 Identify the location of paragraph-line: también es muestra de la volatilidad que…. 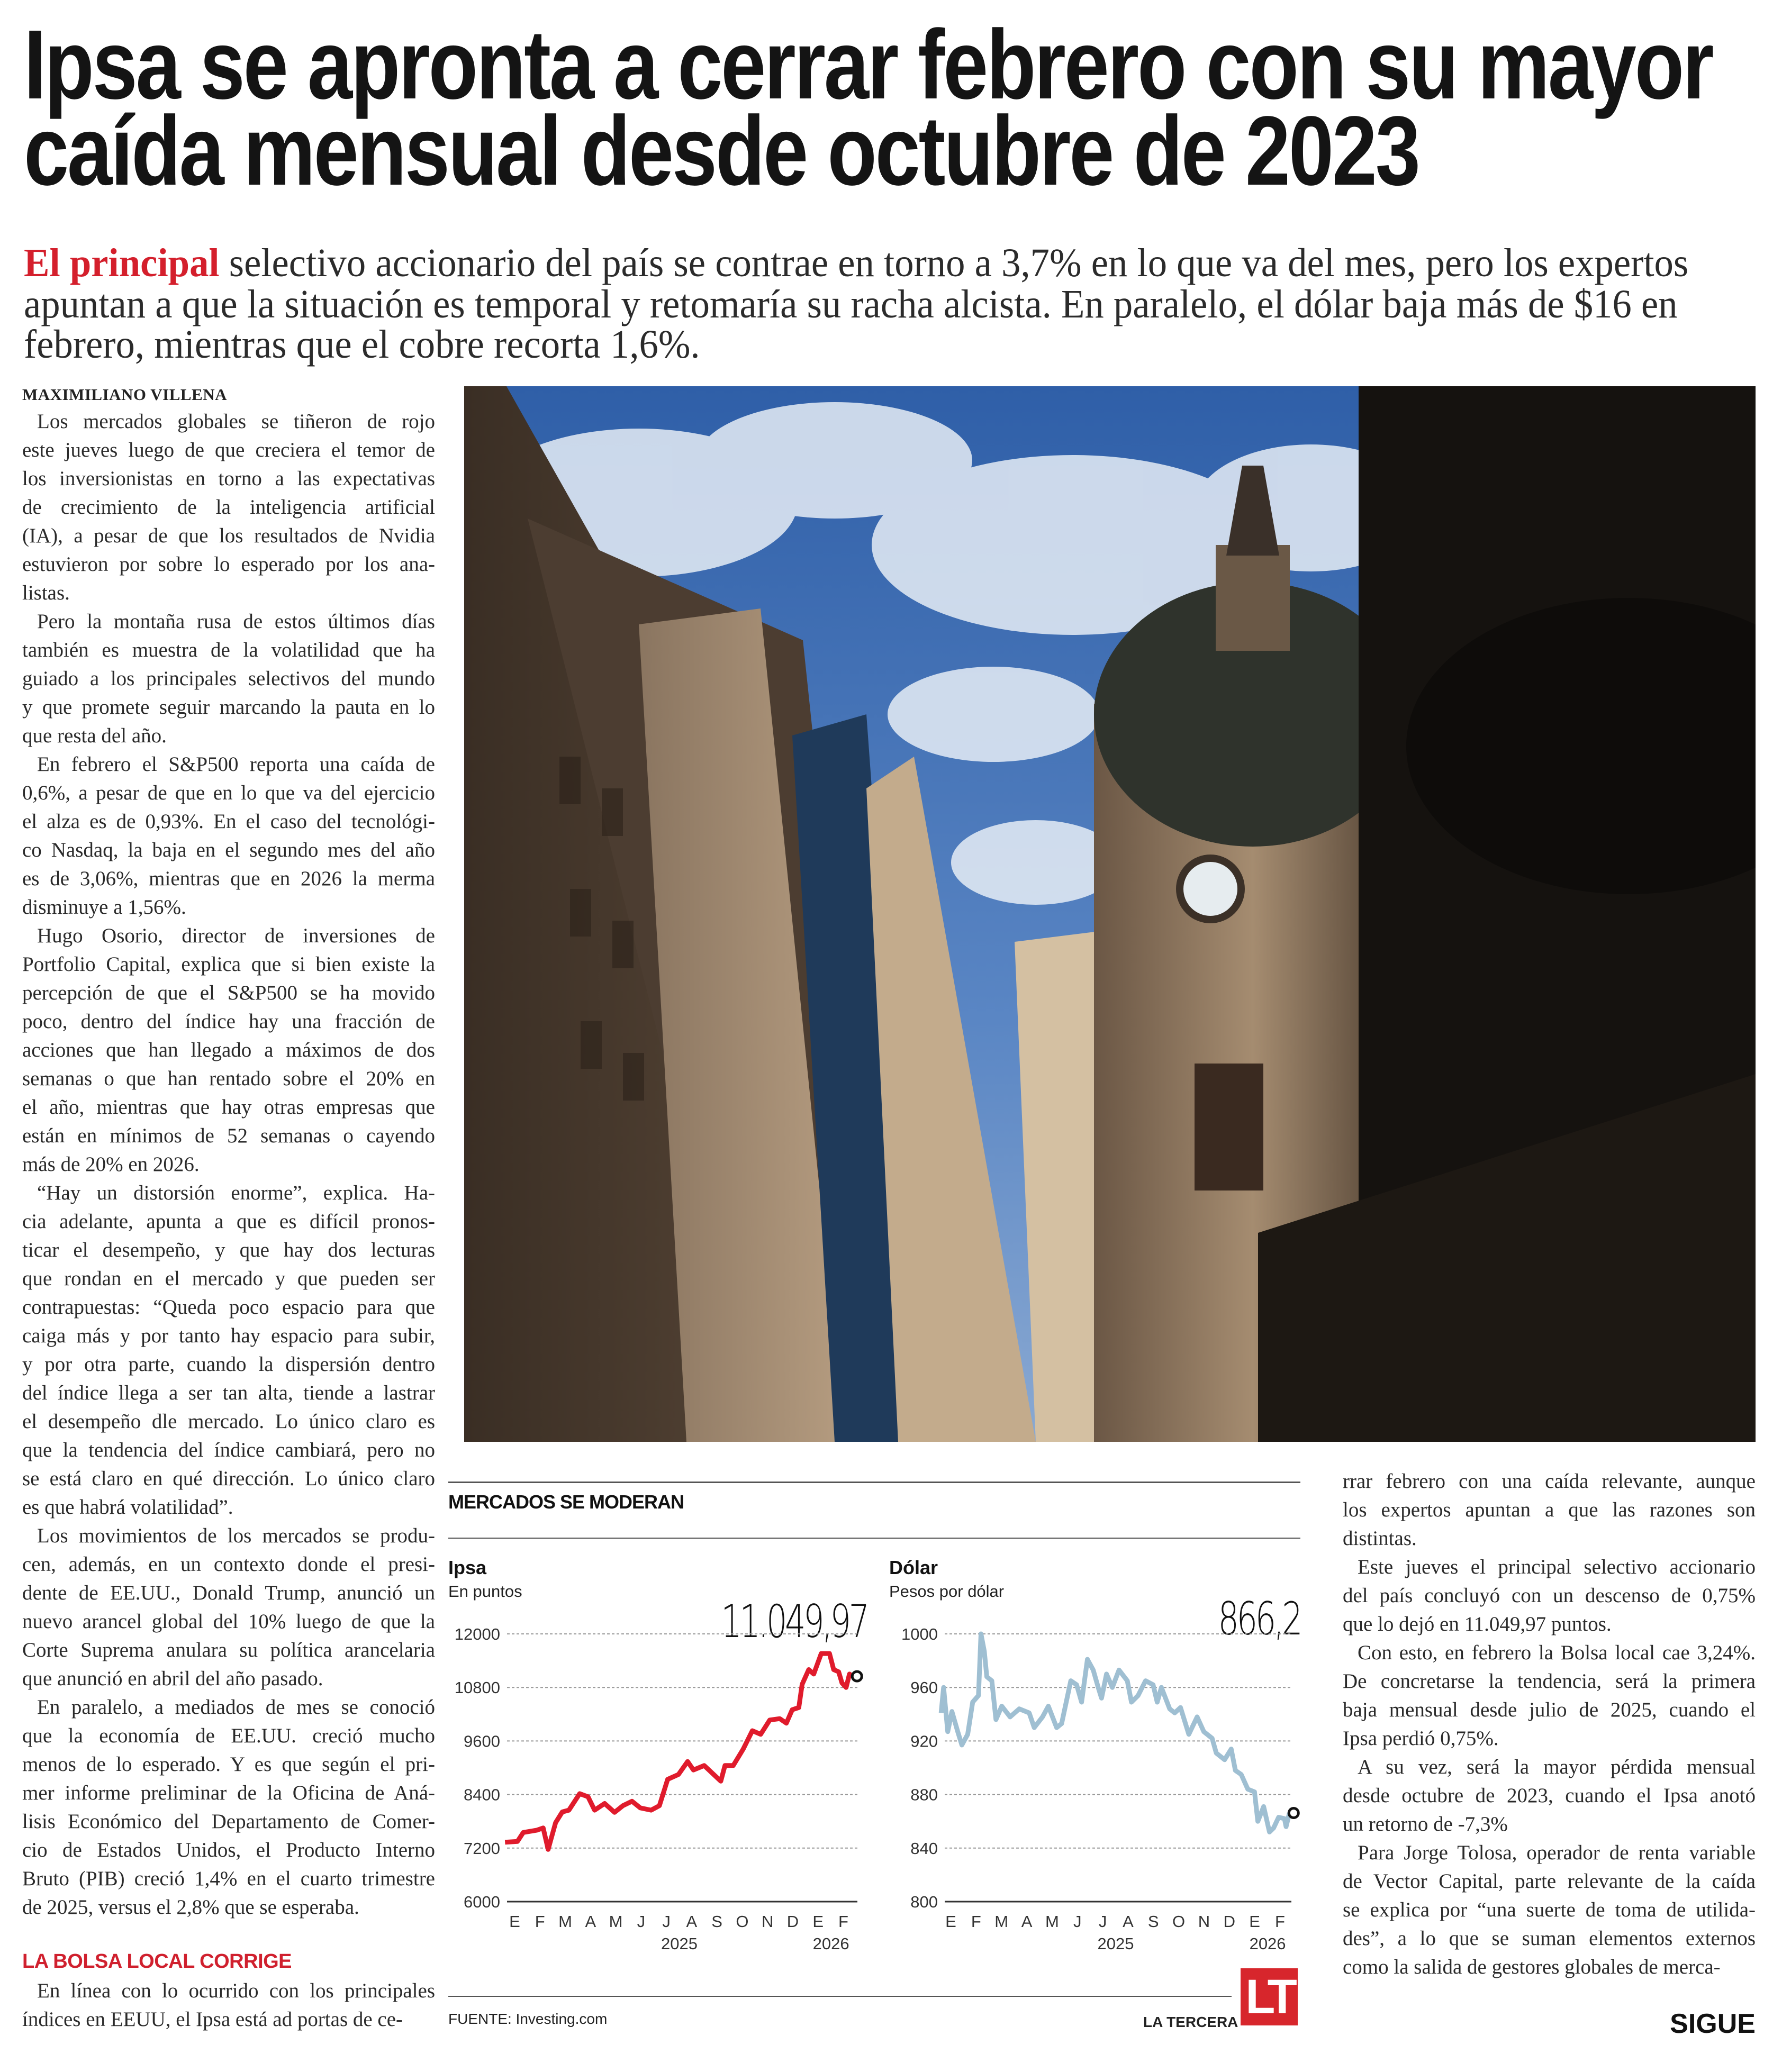
(229, 650).